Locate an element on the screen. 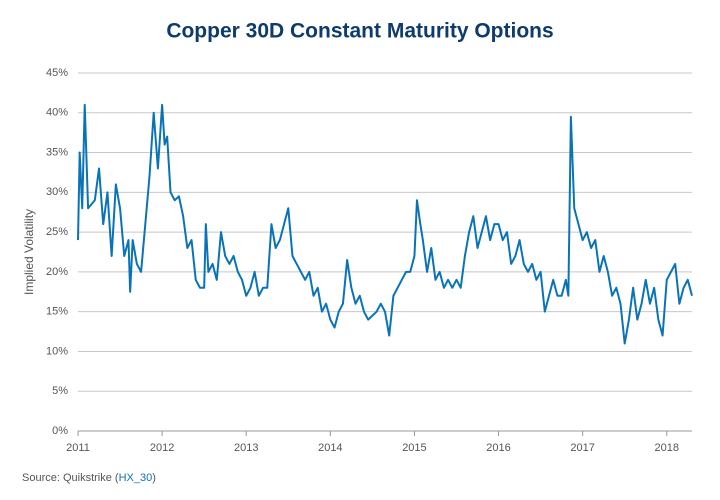  source-prefix: Source: Quikstrike ( is located at coordinates (70, 478).